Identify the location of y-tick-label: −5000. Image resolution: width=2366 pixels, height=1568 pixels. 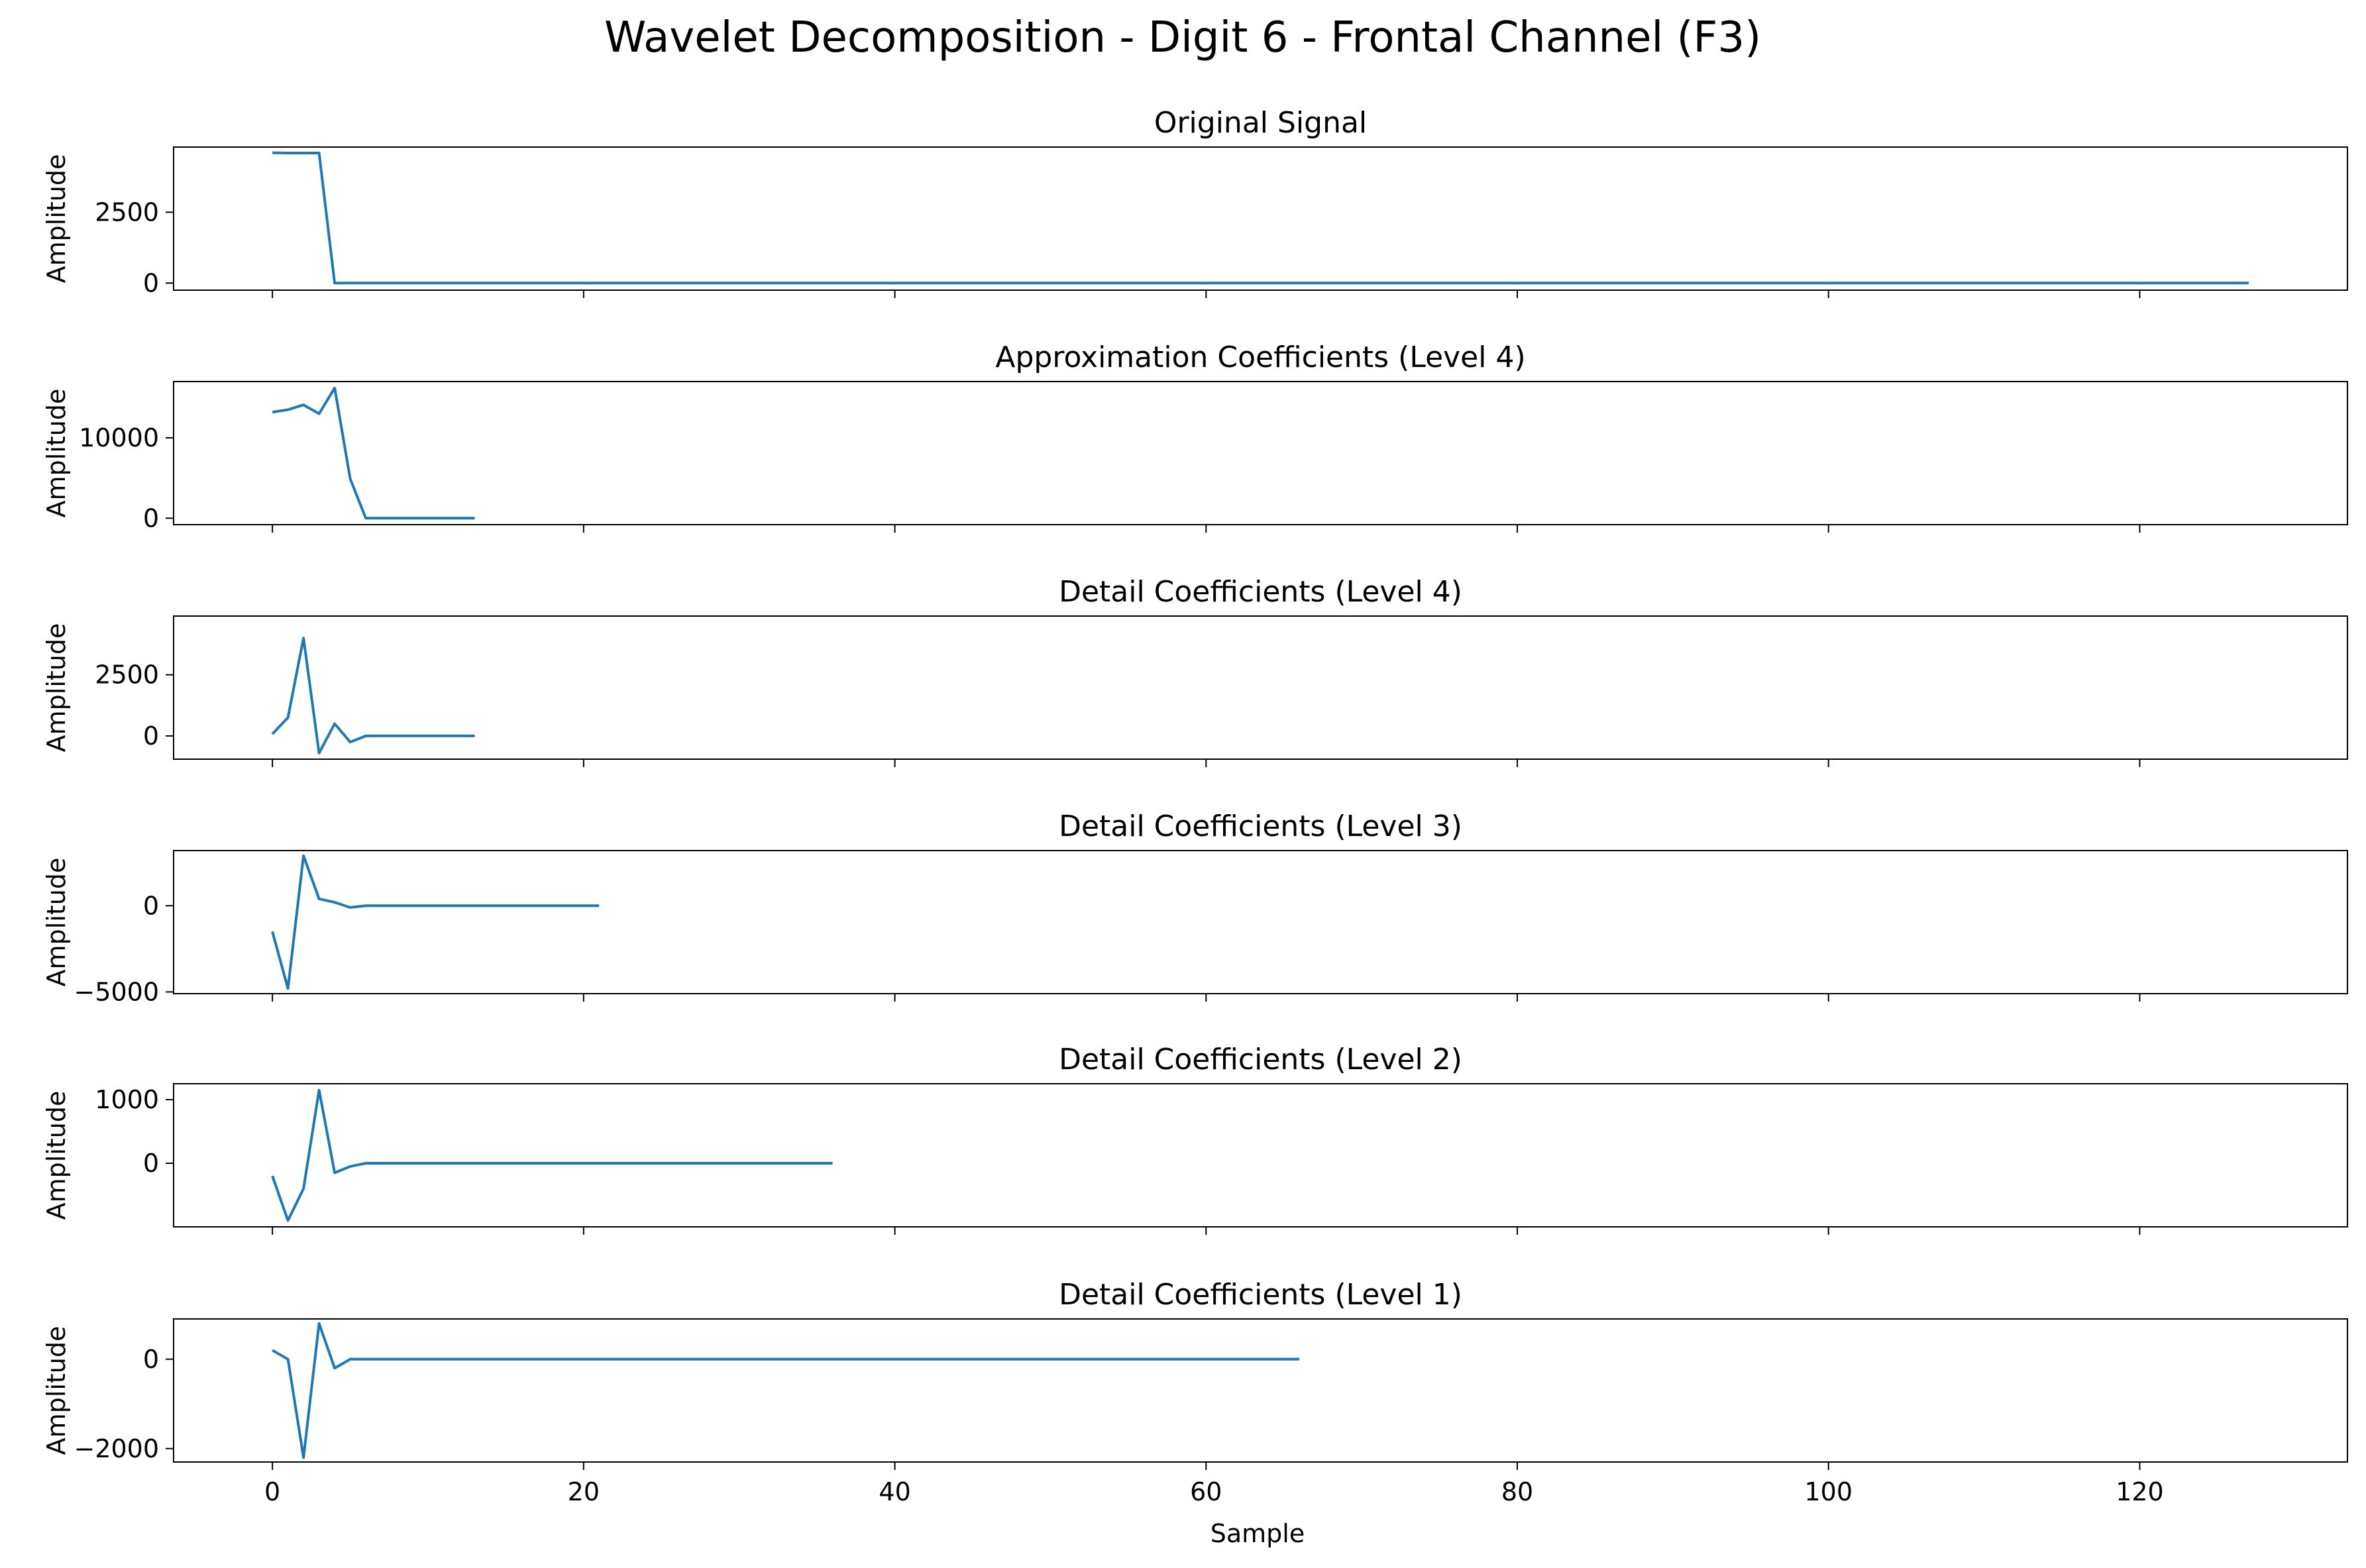
(116, 992).